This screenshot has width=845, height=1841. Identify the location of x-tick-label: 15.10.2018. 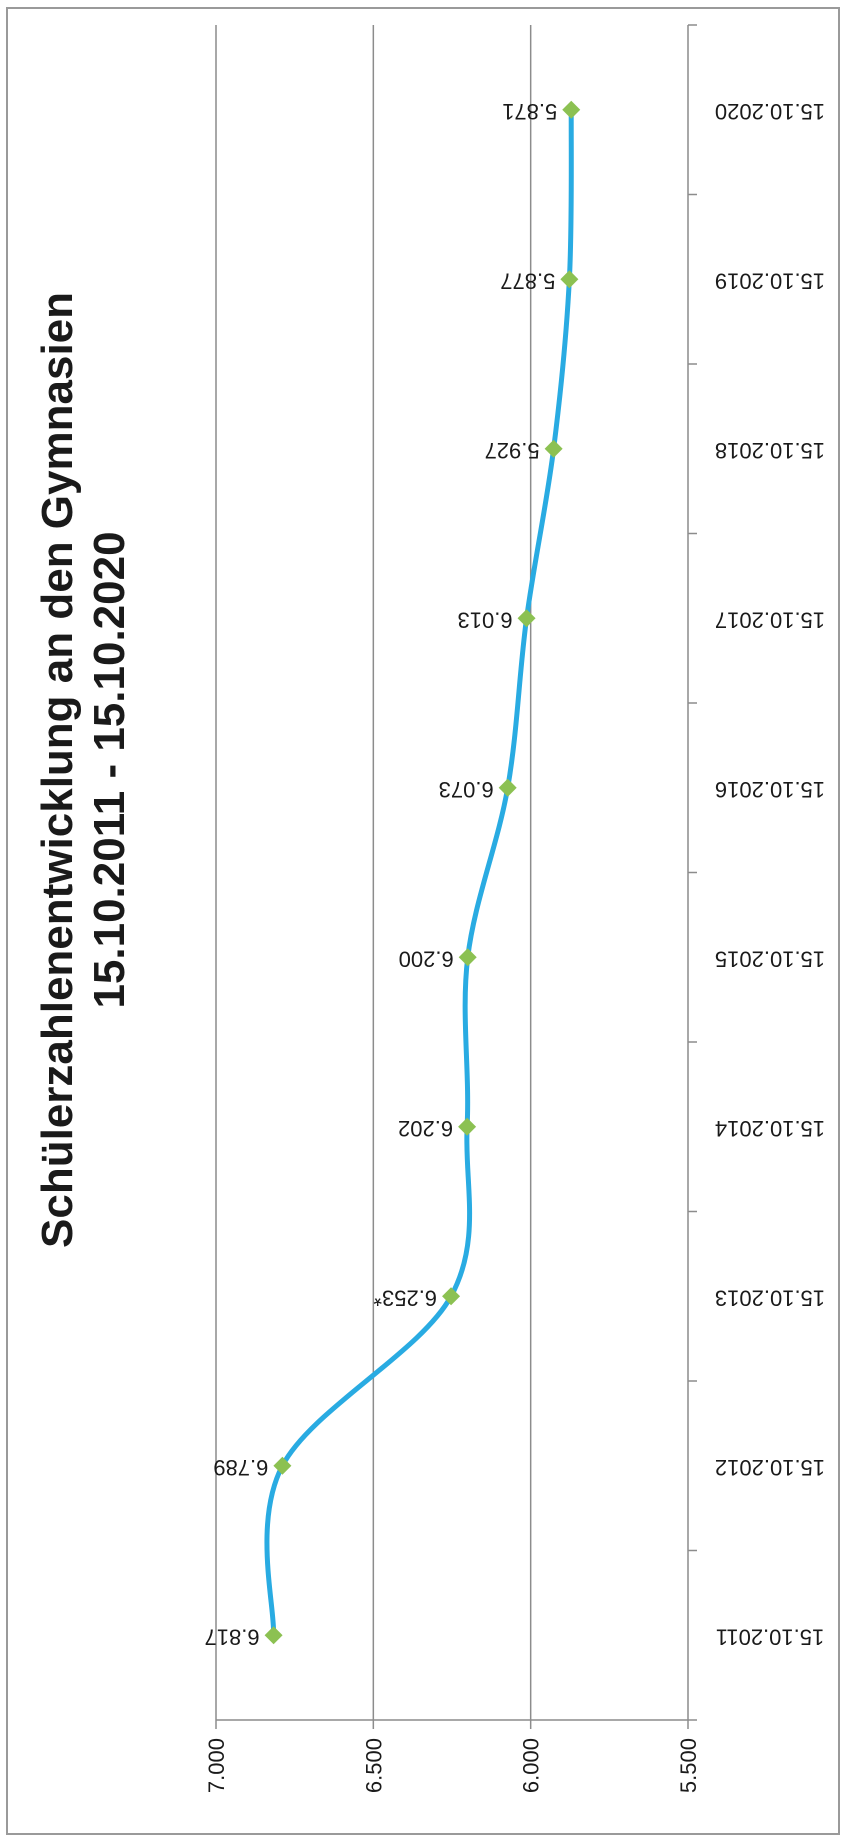
(770, 450).